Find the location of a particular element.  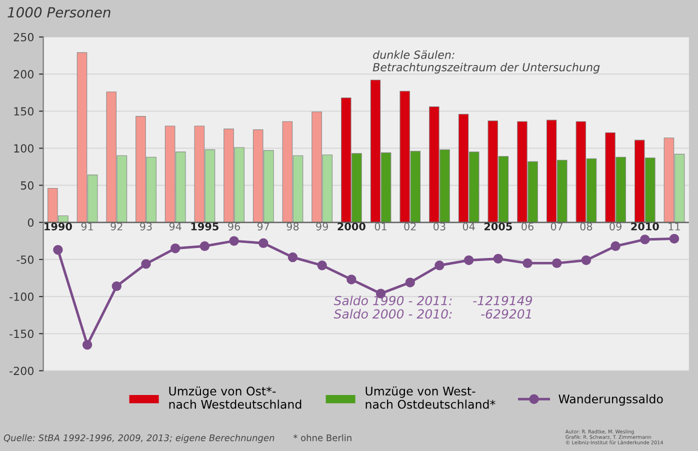

y-tick-label: 50 is located at coordinates (27, 185).